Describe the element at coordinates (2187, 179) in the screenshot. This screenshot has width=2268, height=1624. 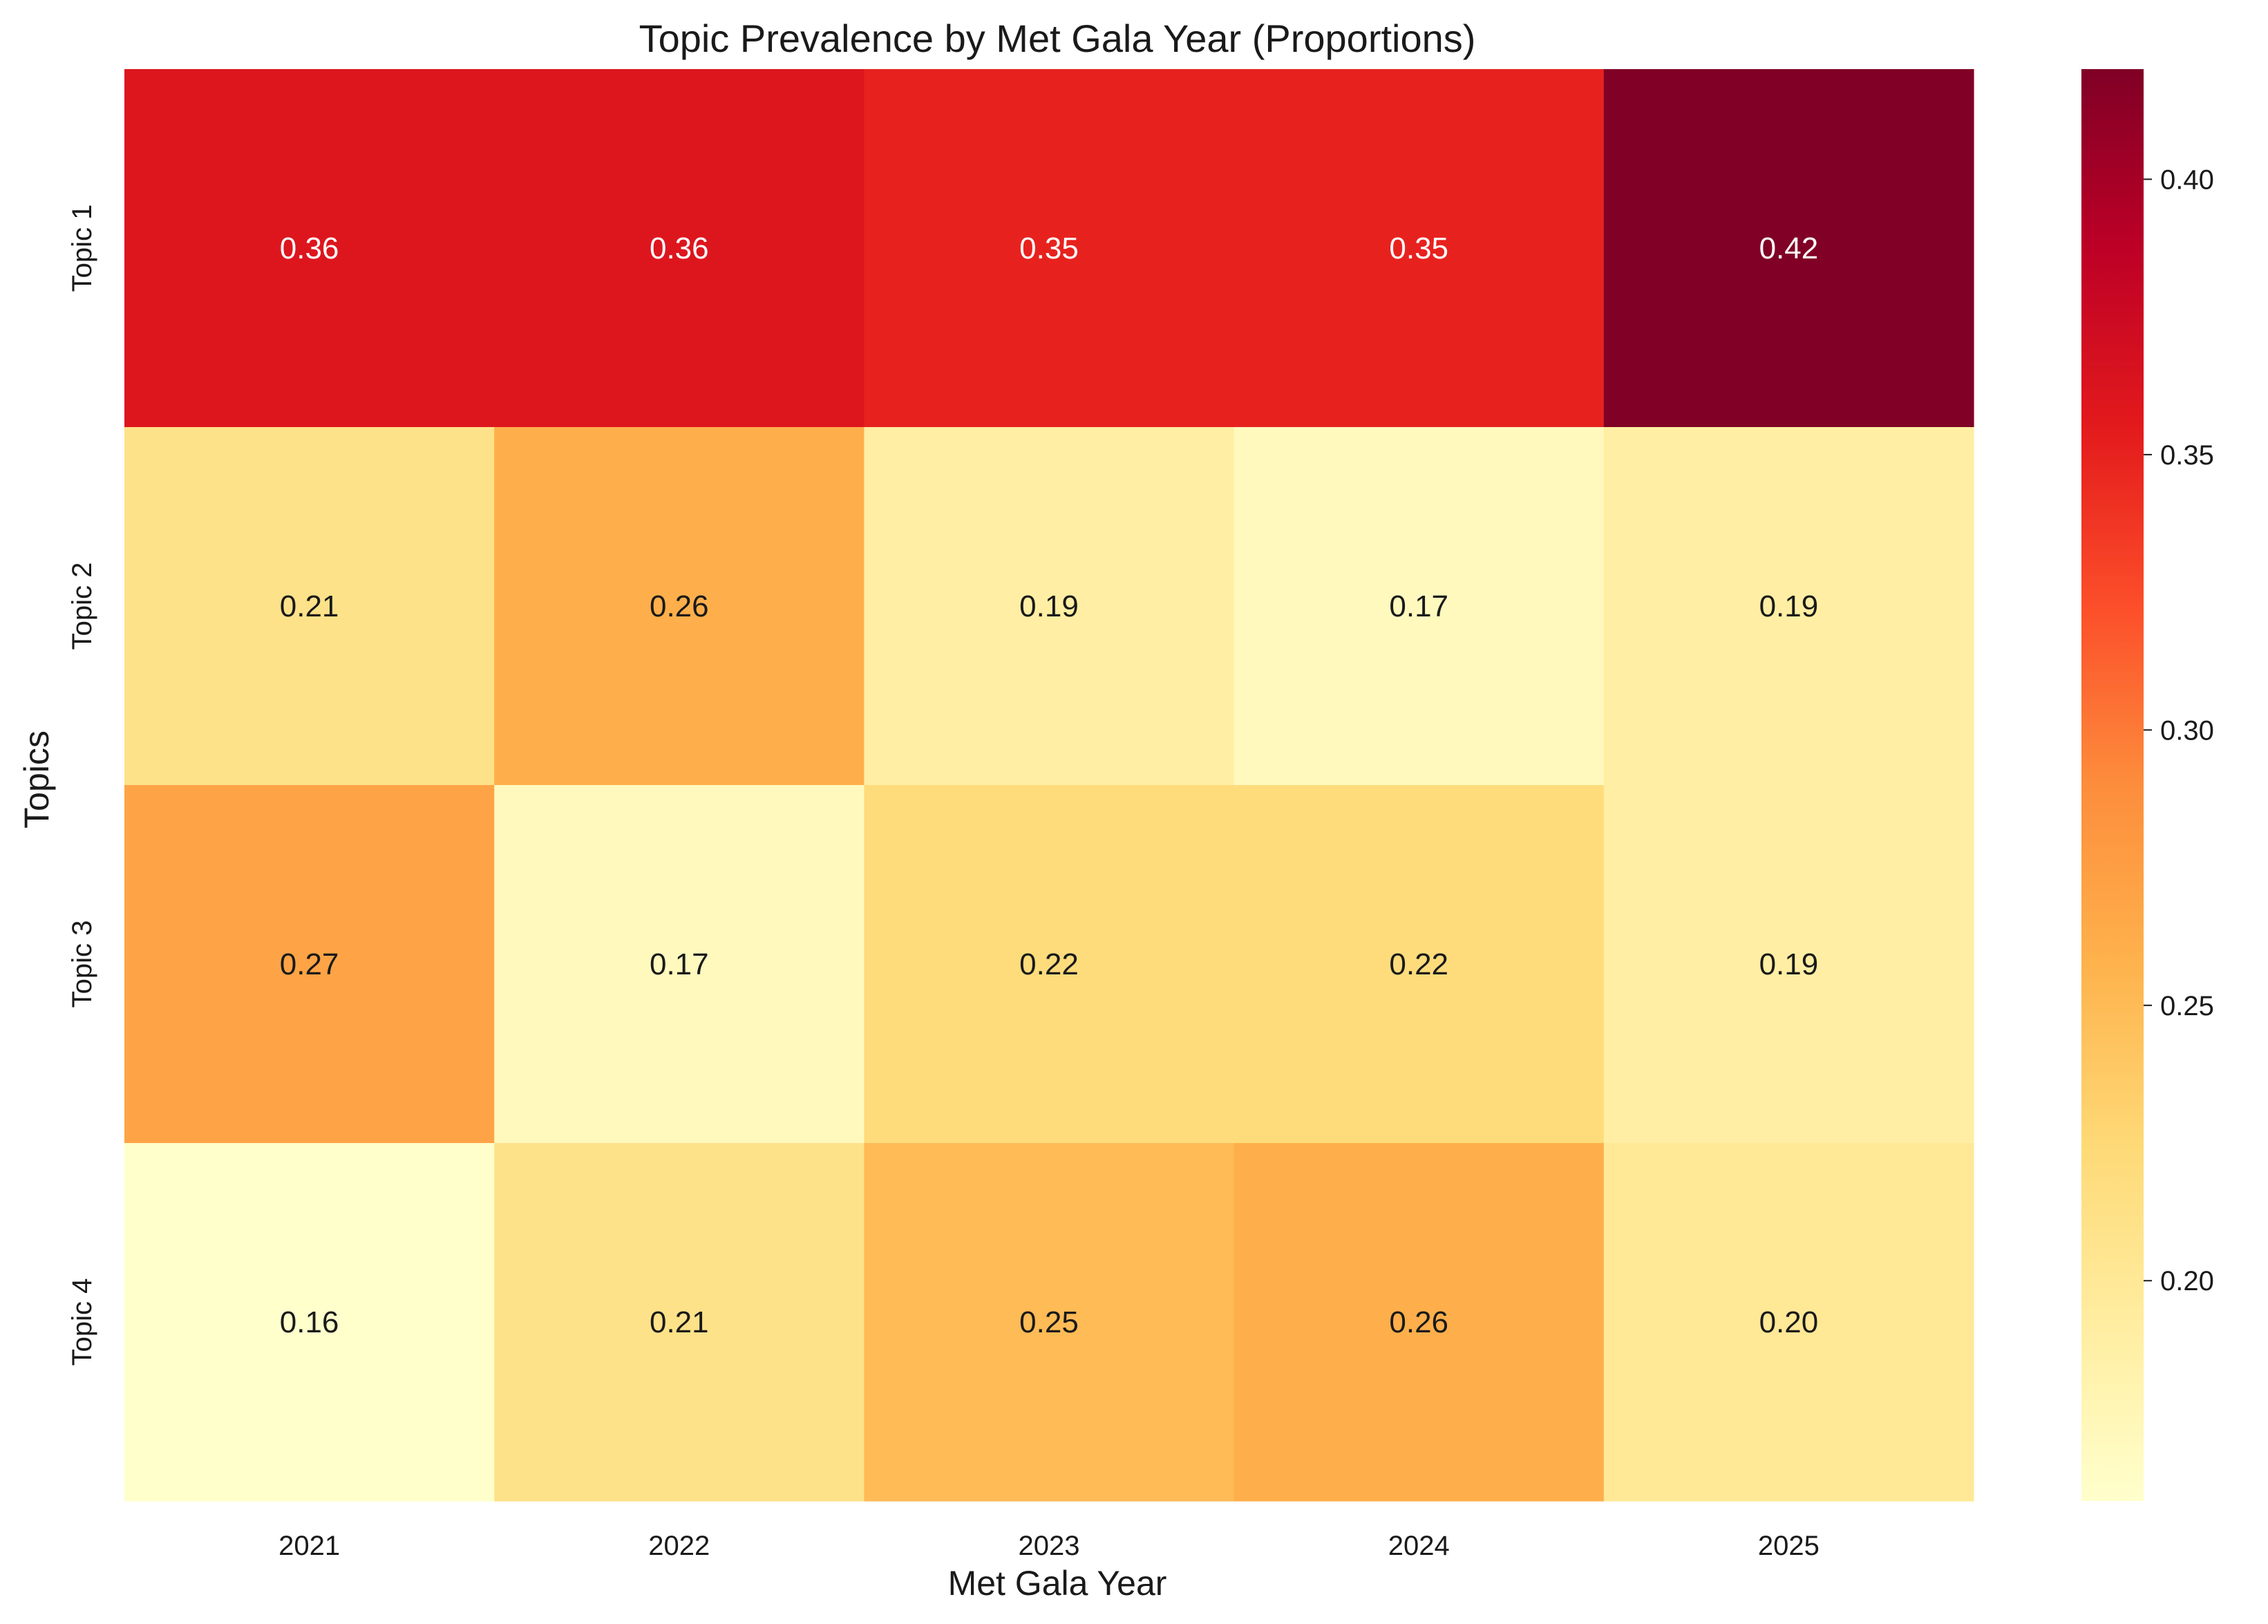
I see `colorbar-tick-label: 0.40` at that location.